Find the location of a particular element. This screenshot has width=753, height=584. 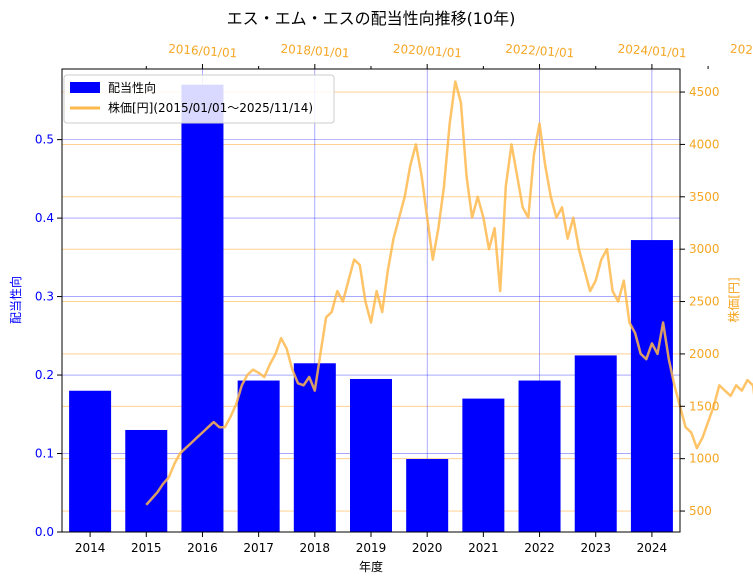

legend: 配当性向 株価[円](2015/01/01～2025/11/14) is located at coordinates (199, 99).